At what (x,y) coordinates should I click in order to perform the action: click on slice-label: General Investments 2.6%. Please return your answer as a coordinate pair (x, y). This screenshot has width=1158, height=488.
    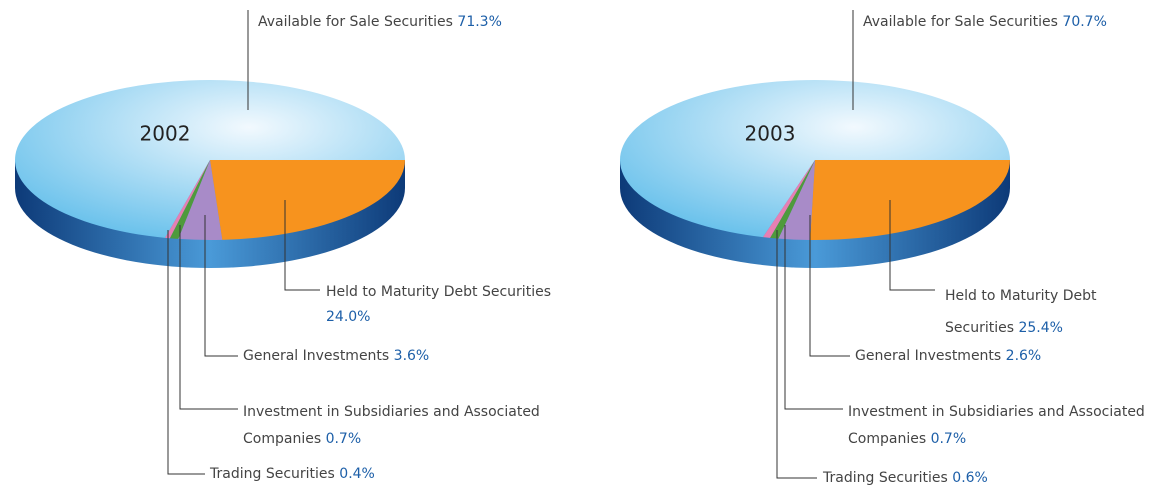
    Looking at the image, I should click on (948, 356).